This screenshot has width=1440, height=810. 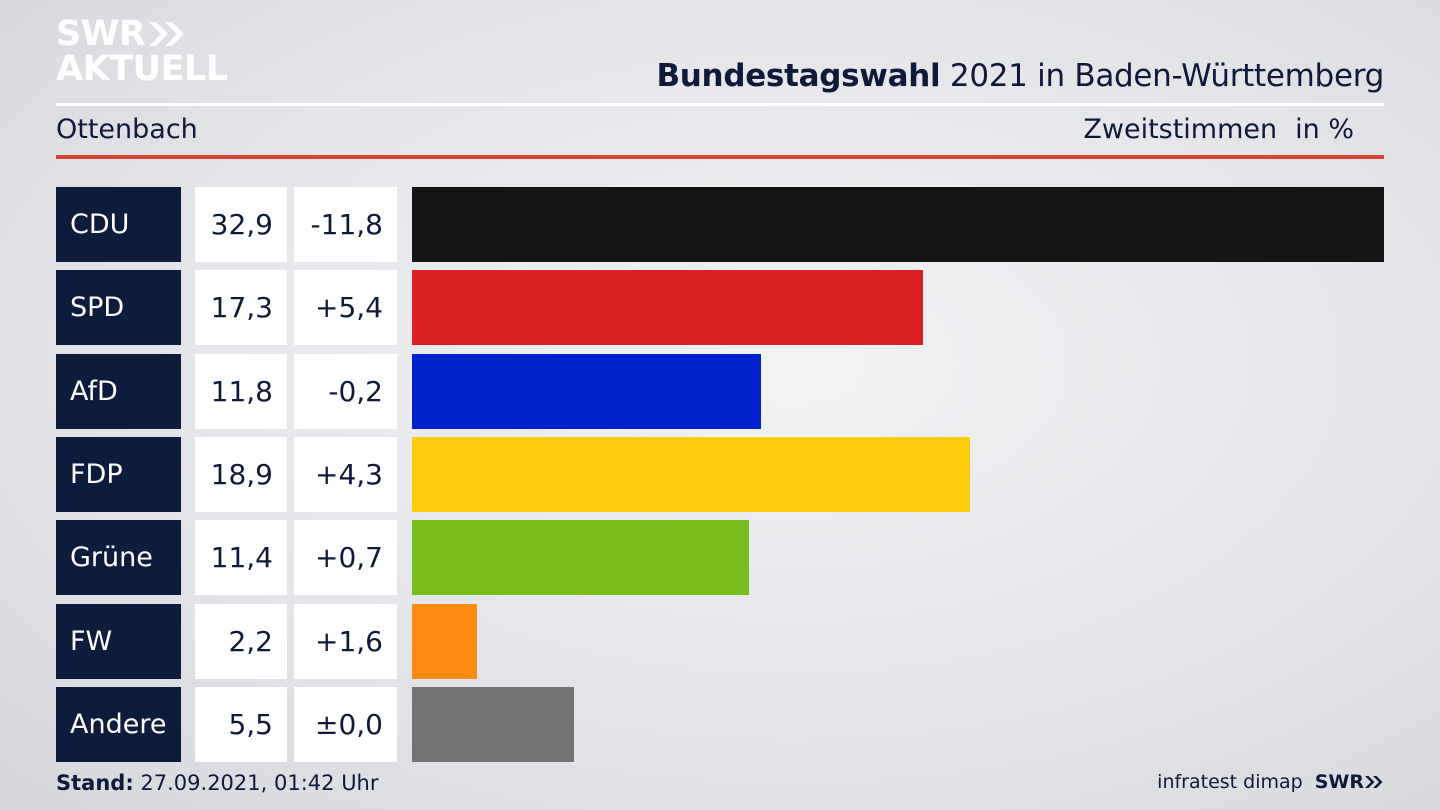 I want to click on chart-row-grüne: Grüne 11,4 +0,7, so click(x=720, y=558).